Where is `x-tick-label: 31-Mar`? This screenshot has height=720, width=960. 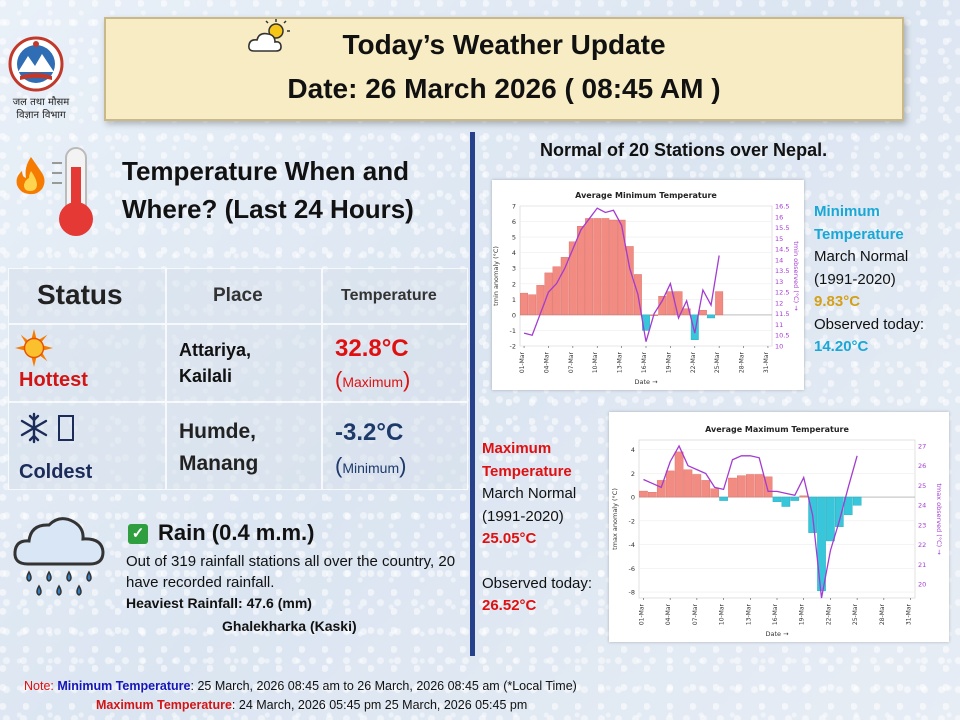 x-tick-label: 31-Mar is located at coordinates (909, 614).